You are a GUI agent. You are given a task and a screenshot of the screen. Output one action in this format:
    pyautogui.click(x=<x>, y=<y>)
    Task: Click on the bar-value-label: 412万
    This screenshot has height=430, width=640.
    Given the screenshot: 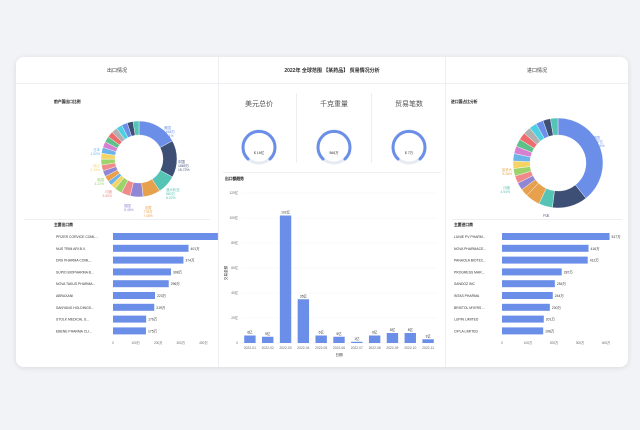 What is the action you would take?
    pyautogui.click(x=595, y=261)
    